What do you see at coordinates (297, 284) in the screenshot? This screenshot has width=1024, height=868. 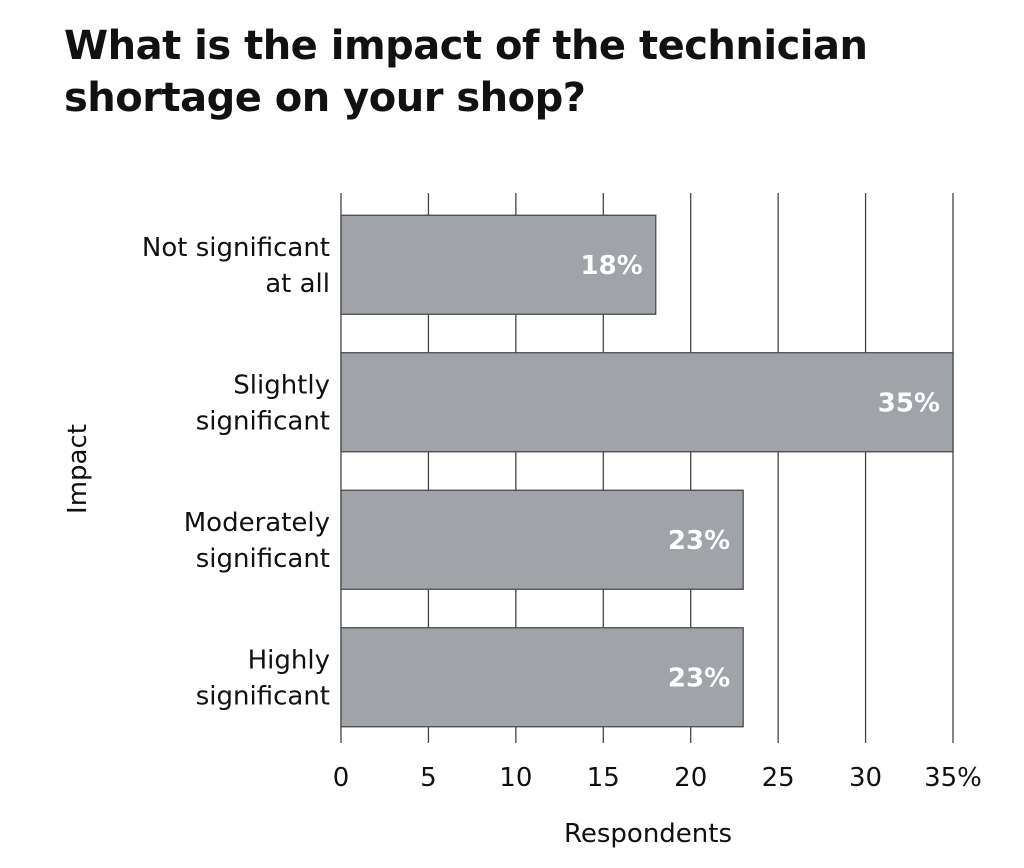 I see `category-label: at all` at bounding box center [297, 284].